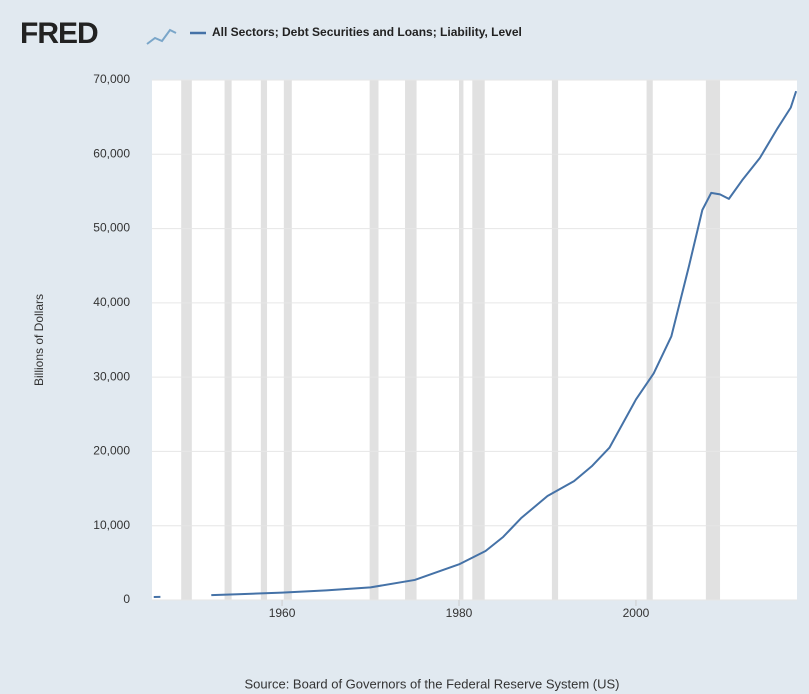 The image size is (809, 694). I want to click on y-tick-label: 60,000, so click(111, 153).